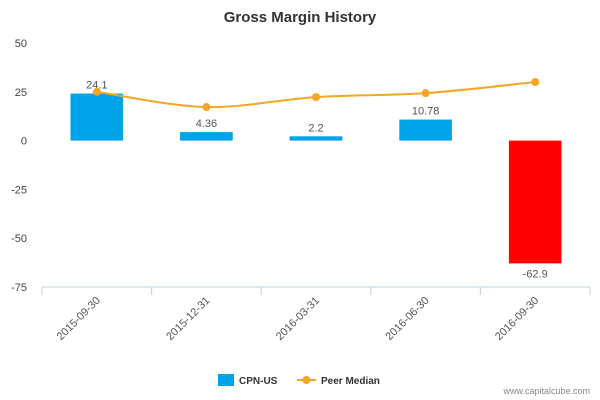 The image size is (600, 400). What do you see at coordinates (24, 142) in the screenshot?
I see `y-tick-label: 0` at bounding box center [24, 142].